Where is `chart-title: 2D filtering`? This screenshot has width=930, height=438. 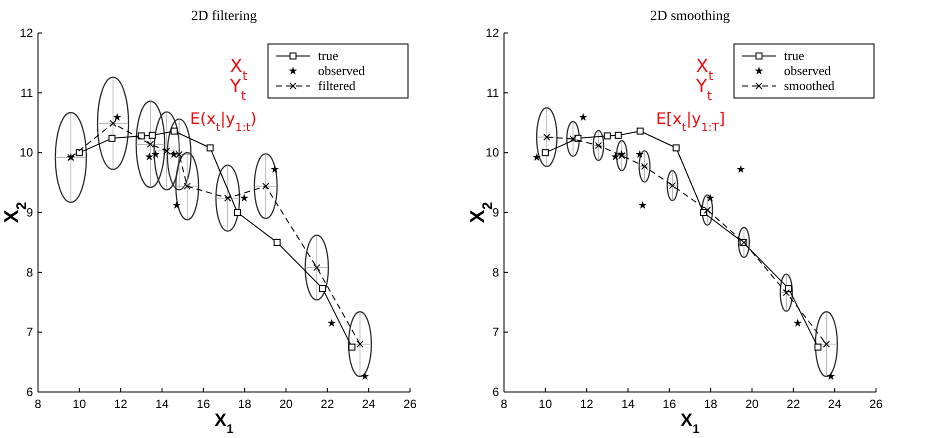 chart-title: 2D filtering is located at coordinates (224, 16).